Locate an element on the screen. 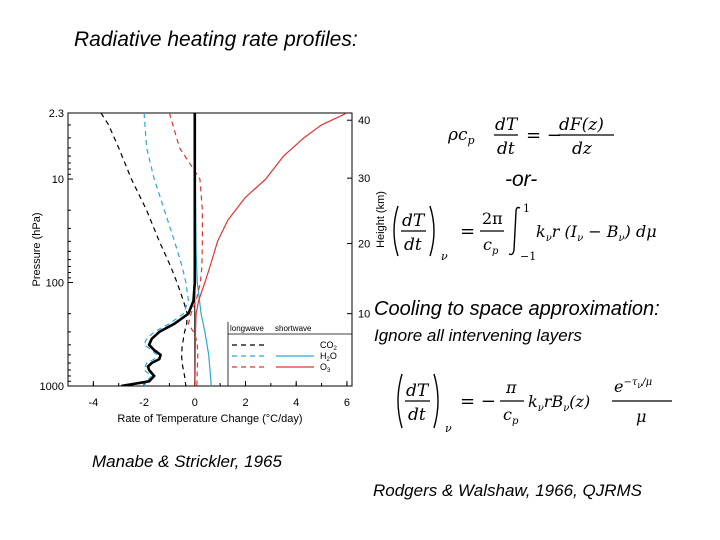 The image size is (720, 540). eq3-subscript: ν is located at coordinates (448, 428).